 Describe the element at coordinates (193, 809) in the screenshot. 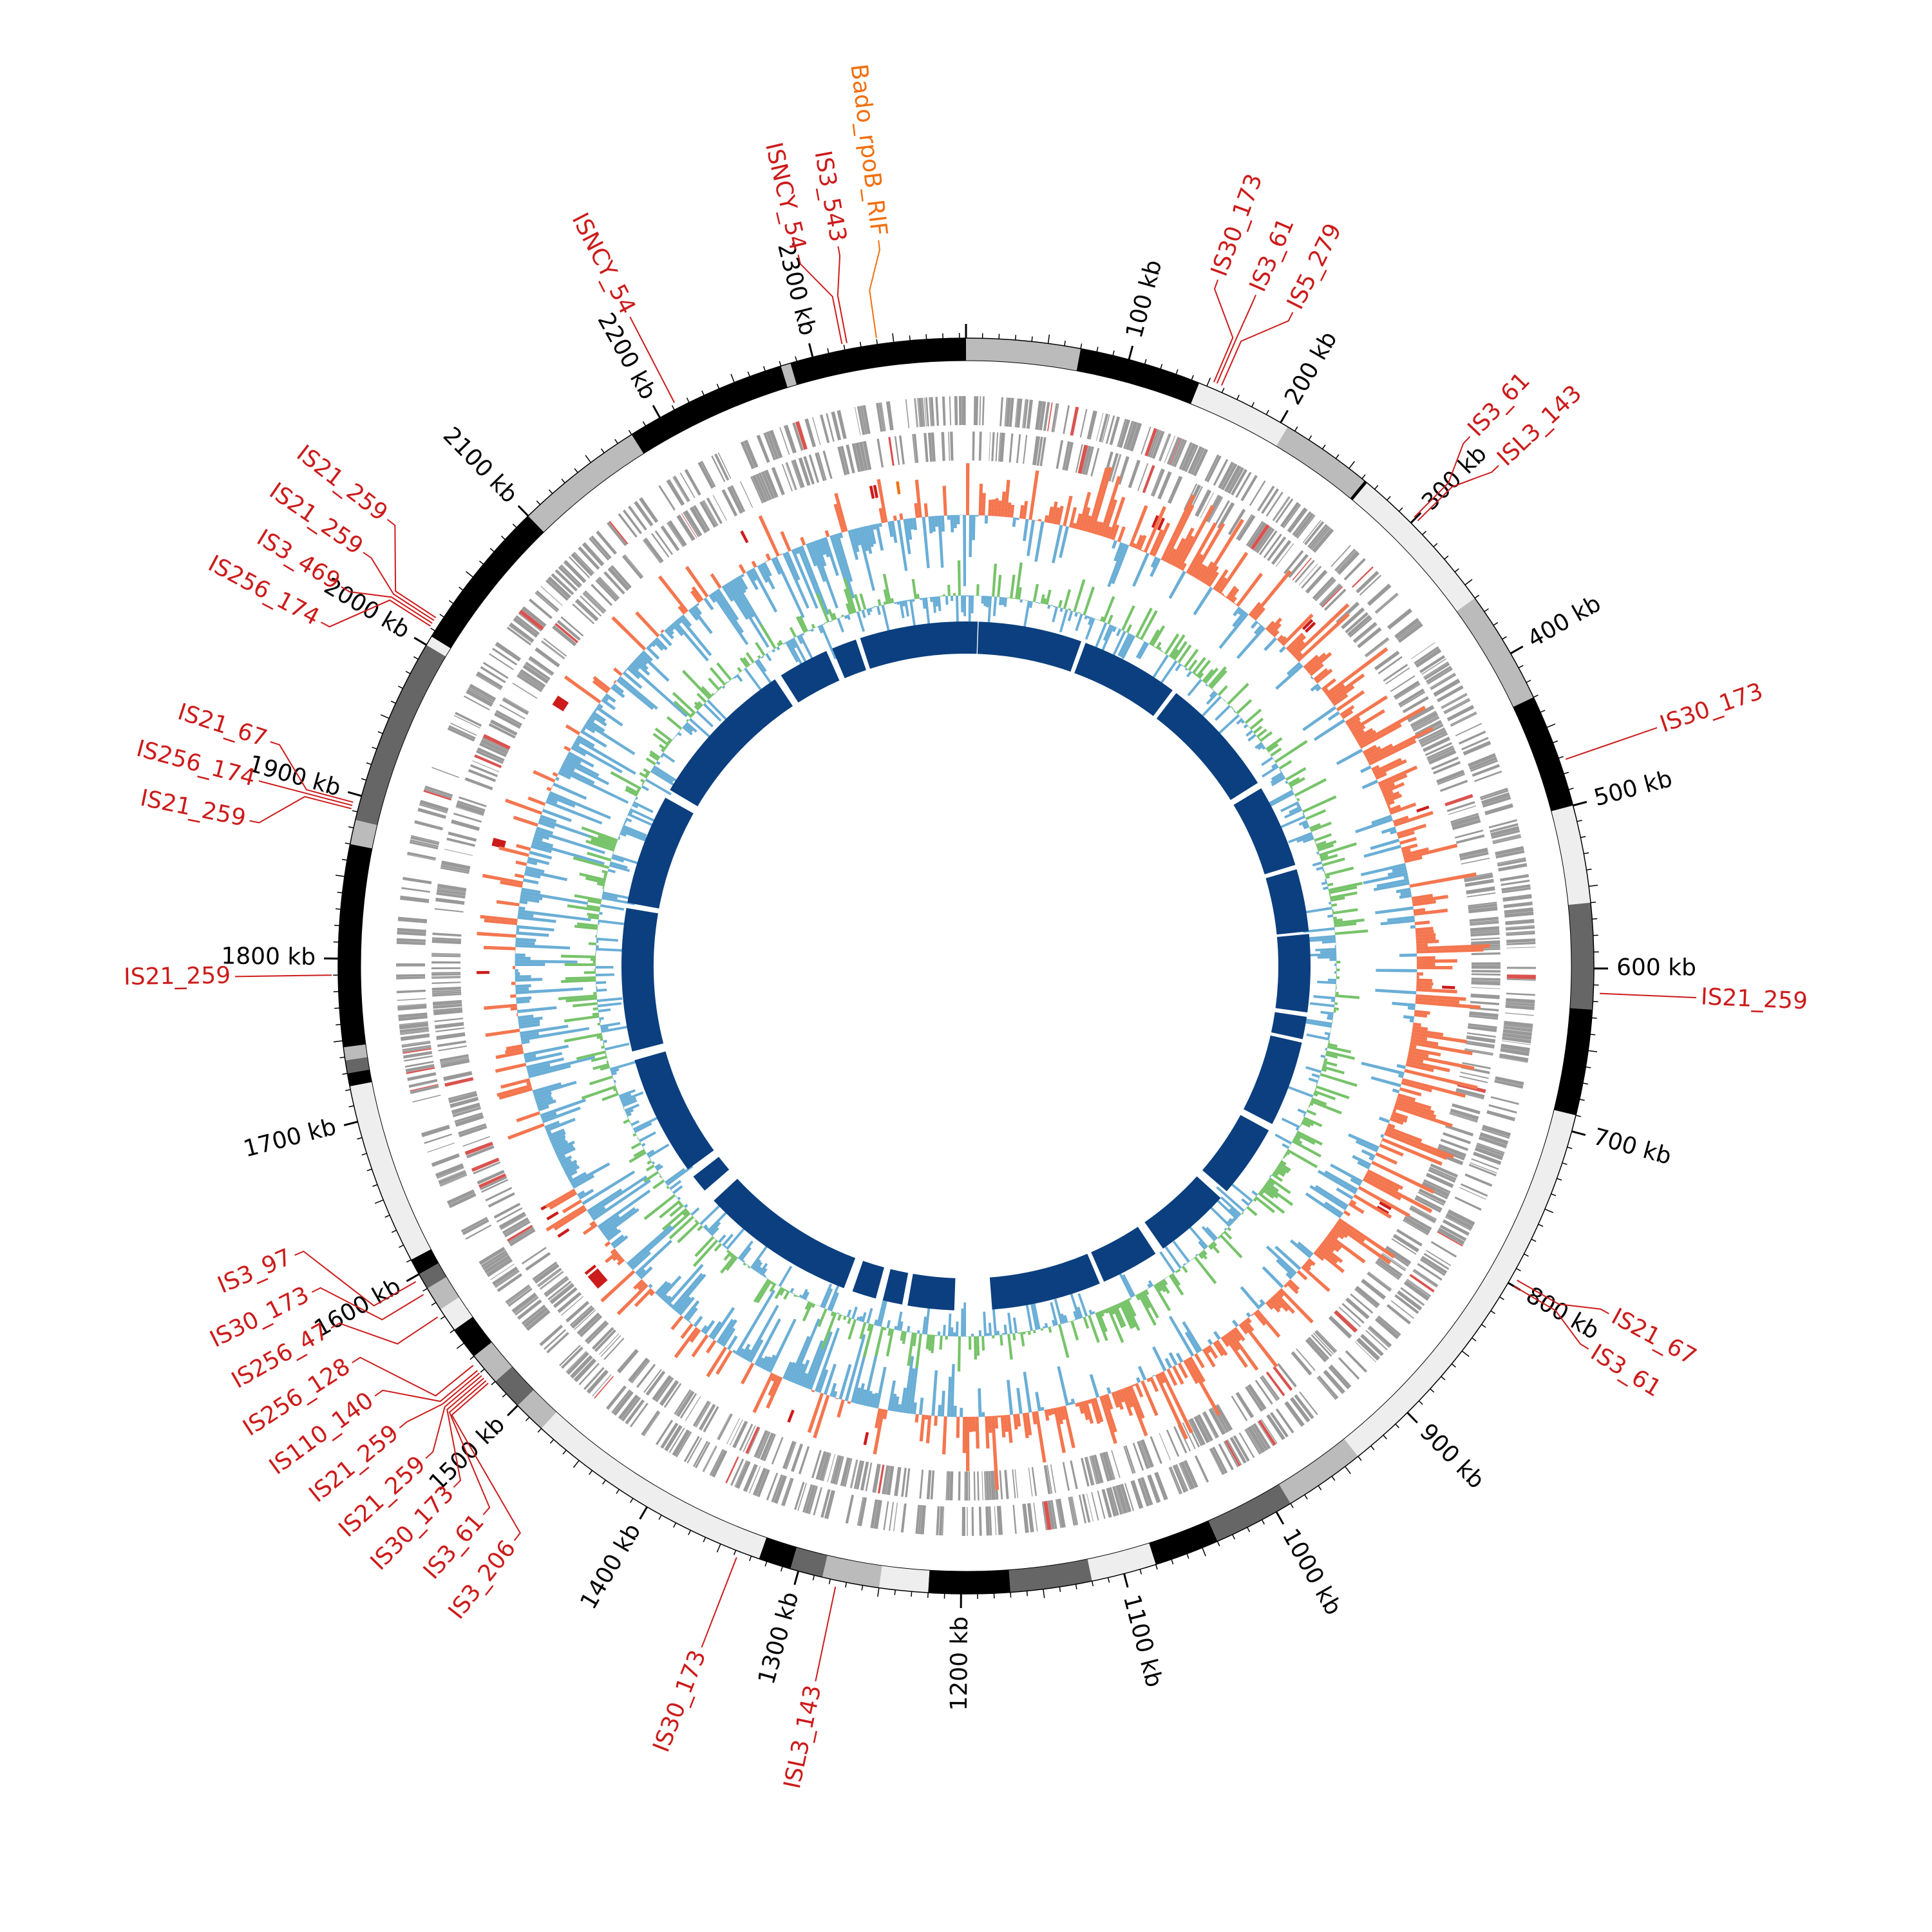

I see `is-element-label: IS21_259` at that location.